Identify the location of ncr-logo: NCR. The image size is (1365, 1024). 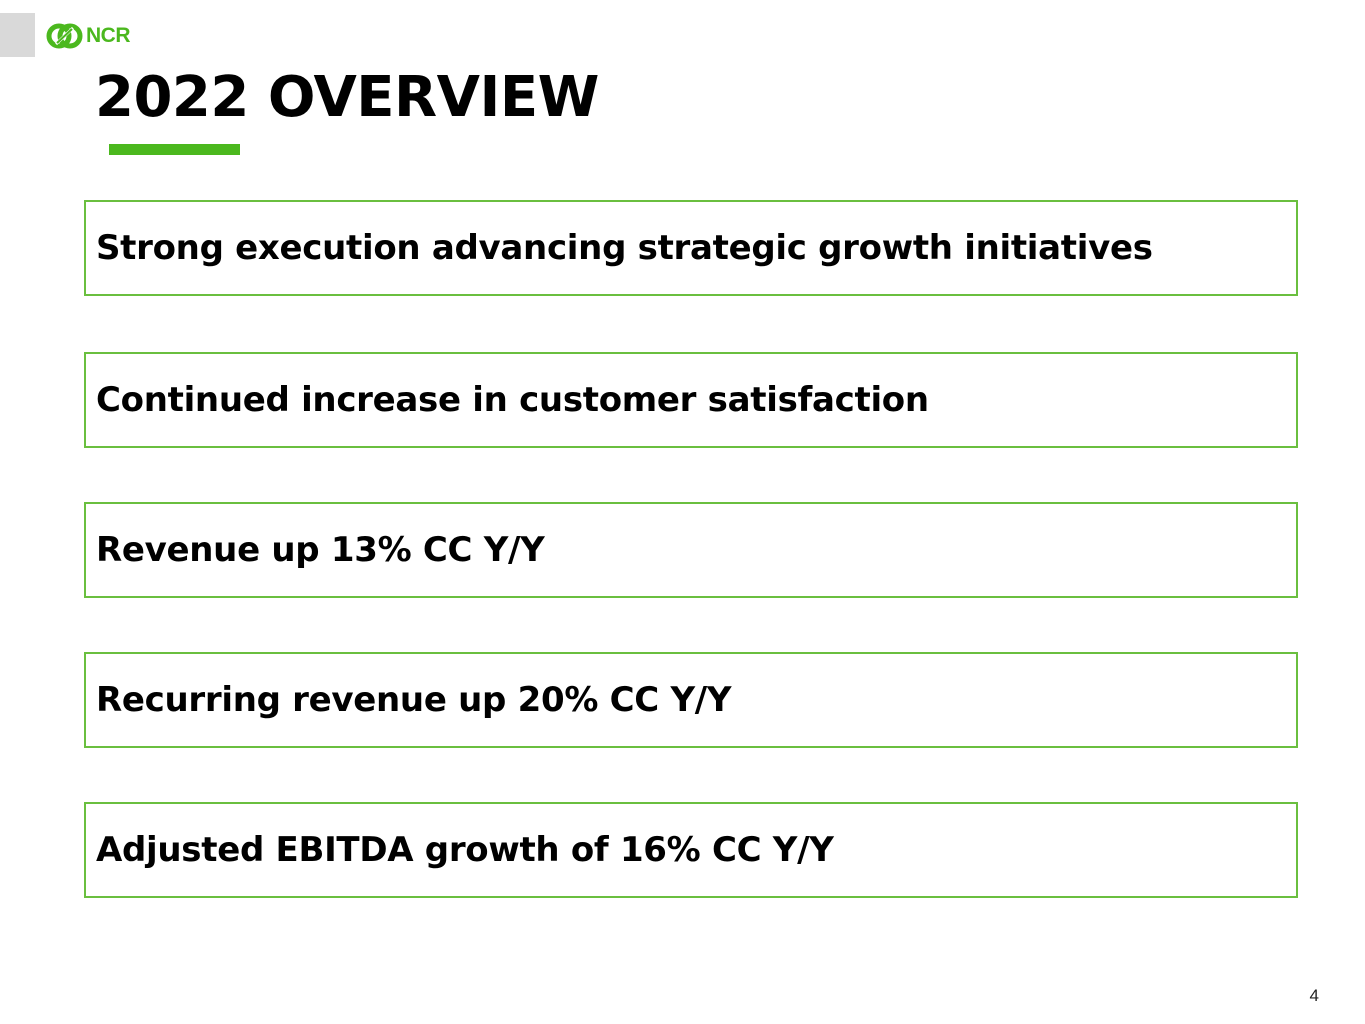
(88, 36).